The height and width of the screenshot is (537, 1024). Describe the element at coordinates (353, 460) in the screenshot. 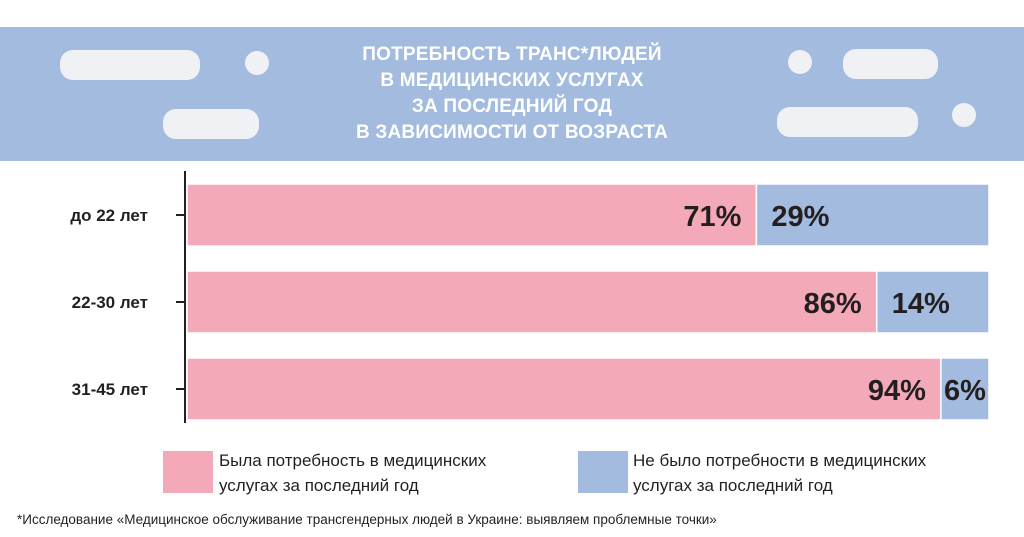

I see `legend-label-line: Была потребность в медицинских` at that location.